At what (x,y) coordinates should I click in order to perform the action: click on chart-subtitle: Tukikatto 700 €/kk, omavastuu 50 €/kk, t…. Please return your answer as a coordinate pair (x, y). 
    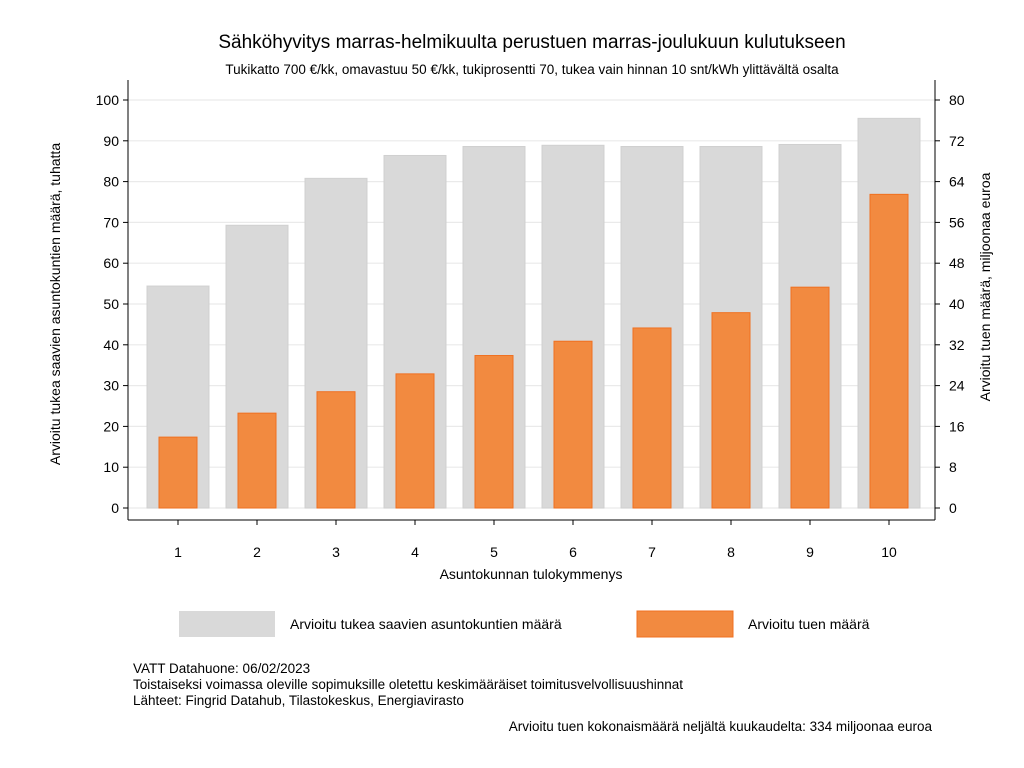
    Looking at the image, I should click on (532, 69).